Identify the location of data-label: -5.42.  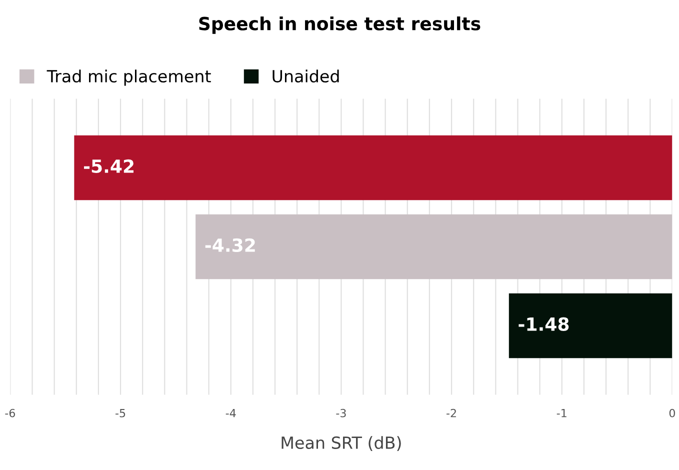
(109, 166).